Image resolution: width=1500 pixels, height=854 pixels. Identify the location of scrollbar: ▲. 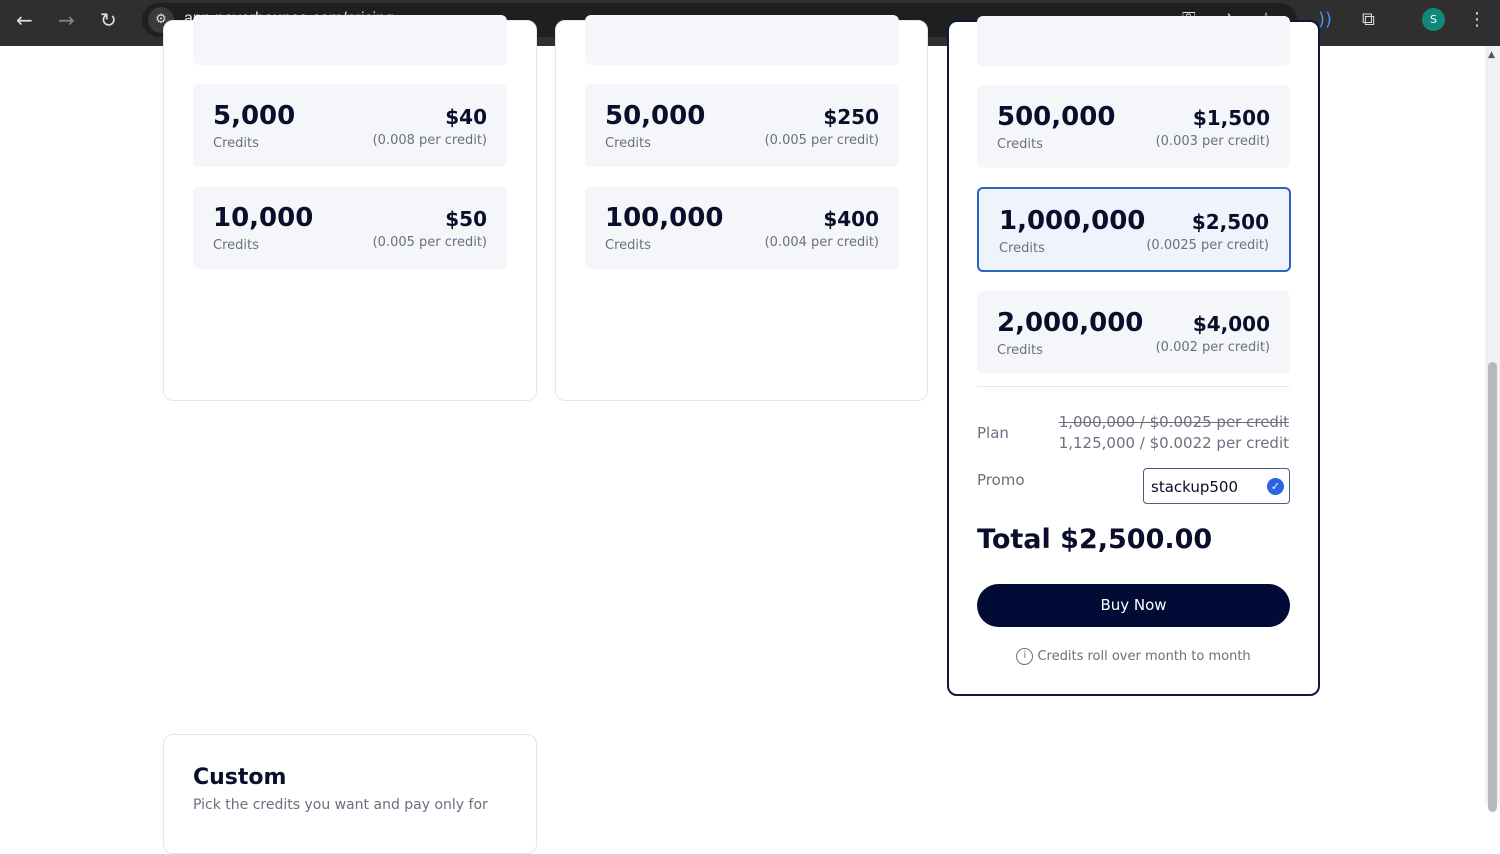
(1492, 429).